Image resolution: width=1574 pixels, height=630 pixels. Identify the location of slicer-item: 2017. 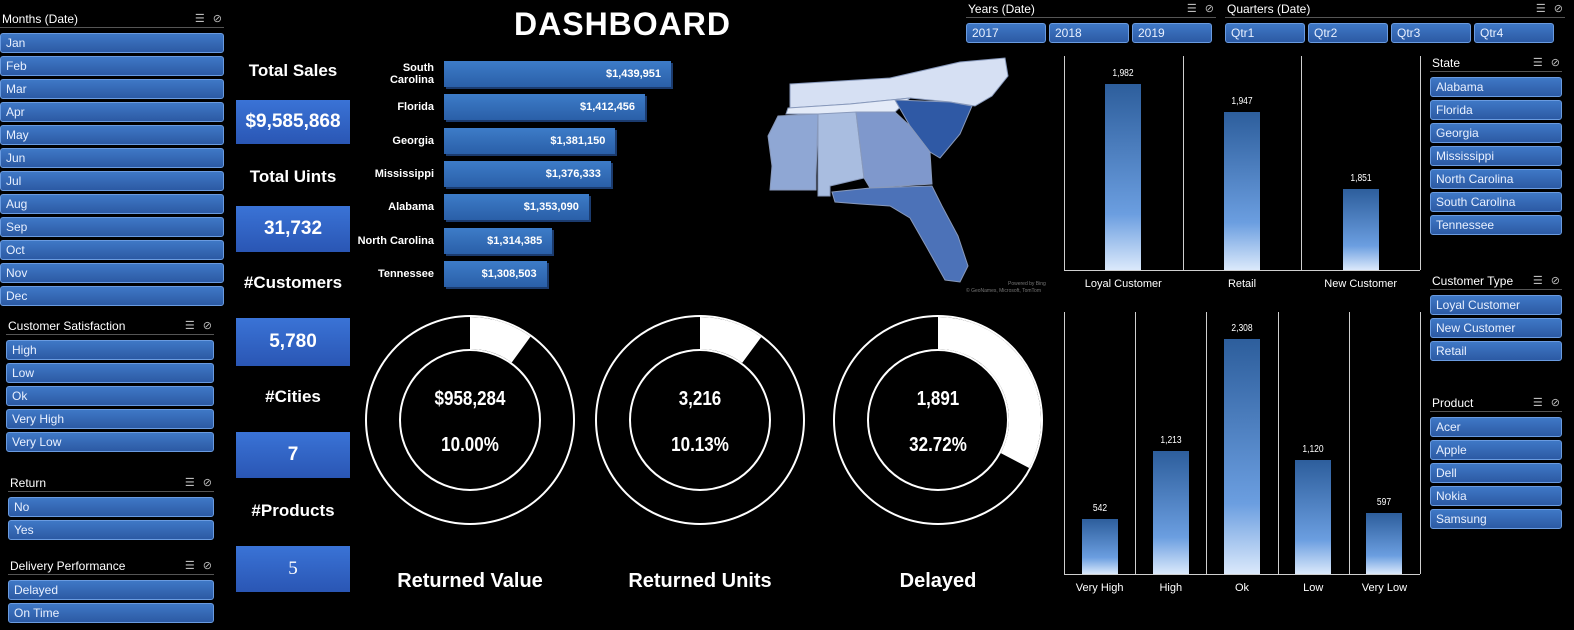
(1006, 33).